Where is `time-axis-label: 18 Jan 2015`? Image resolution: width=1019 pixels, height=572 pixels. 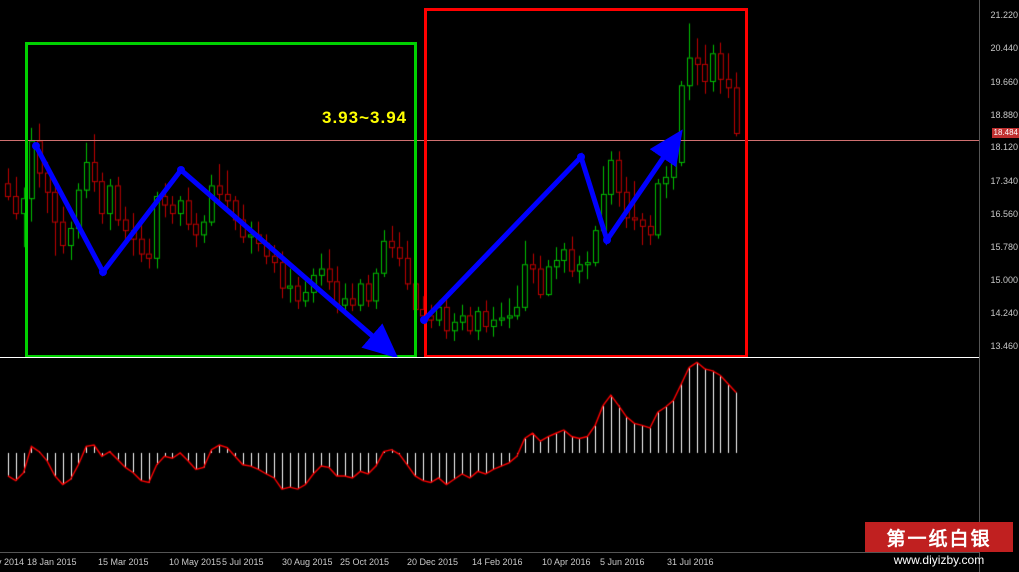
time-axis-label: 18 Jan 2015 is located at coordinates (52, 562).